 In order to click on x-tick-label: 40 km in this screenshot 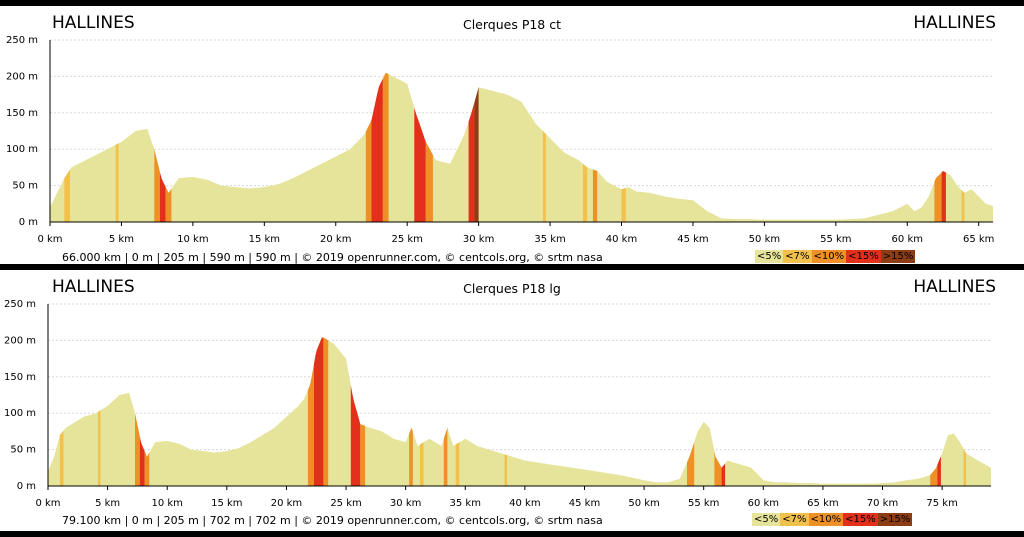, I will do `click(524, 503)`.